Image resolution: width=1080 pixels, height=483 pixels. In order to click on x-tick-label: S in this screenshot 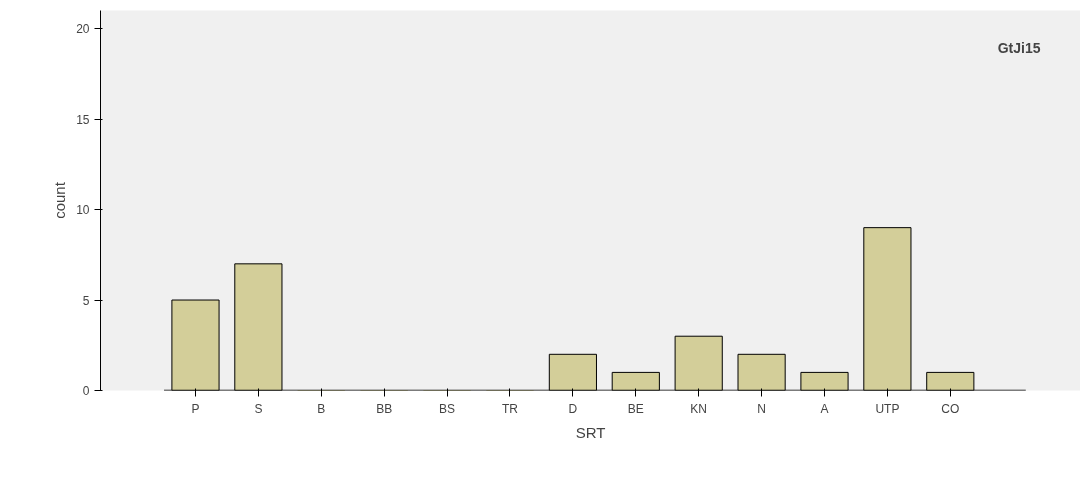, I will do `click(258, 408)`.